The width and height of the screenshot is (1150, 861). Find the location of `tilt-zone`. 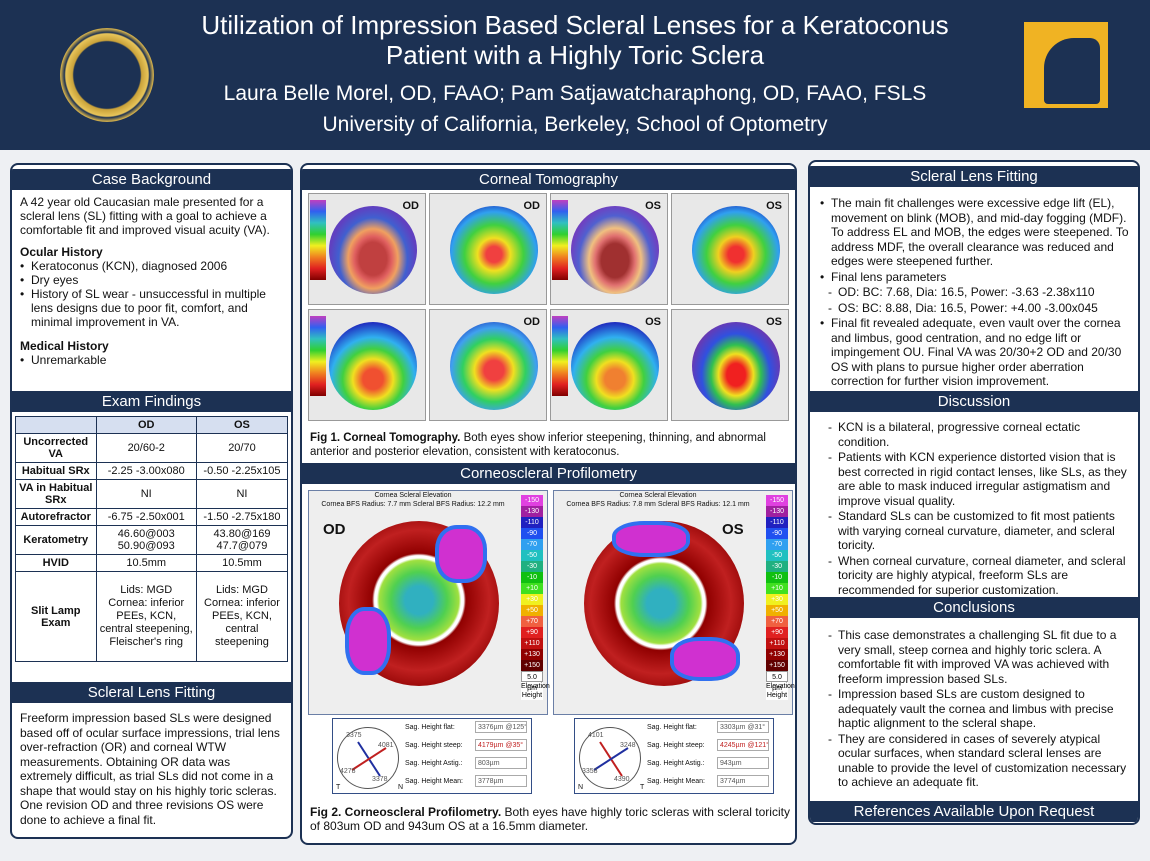

tilt-zone is located at coordinates (461, 554).